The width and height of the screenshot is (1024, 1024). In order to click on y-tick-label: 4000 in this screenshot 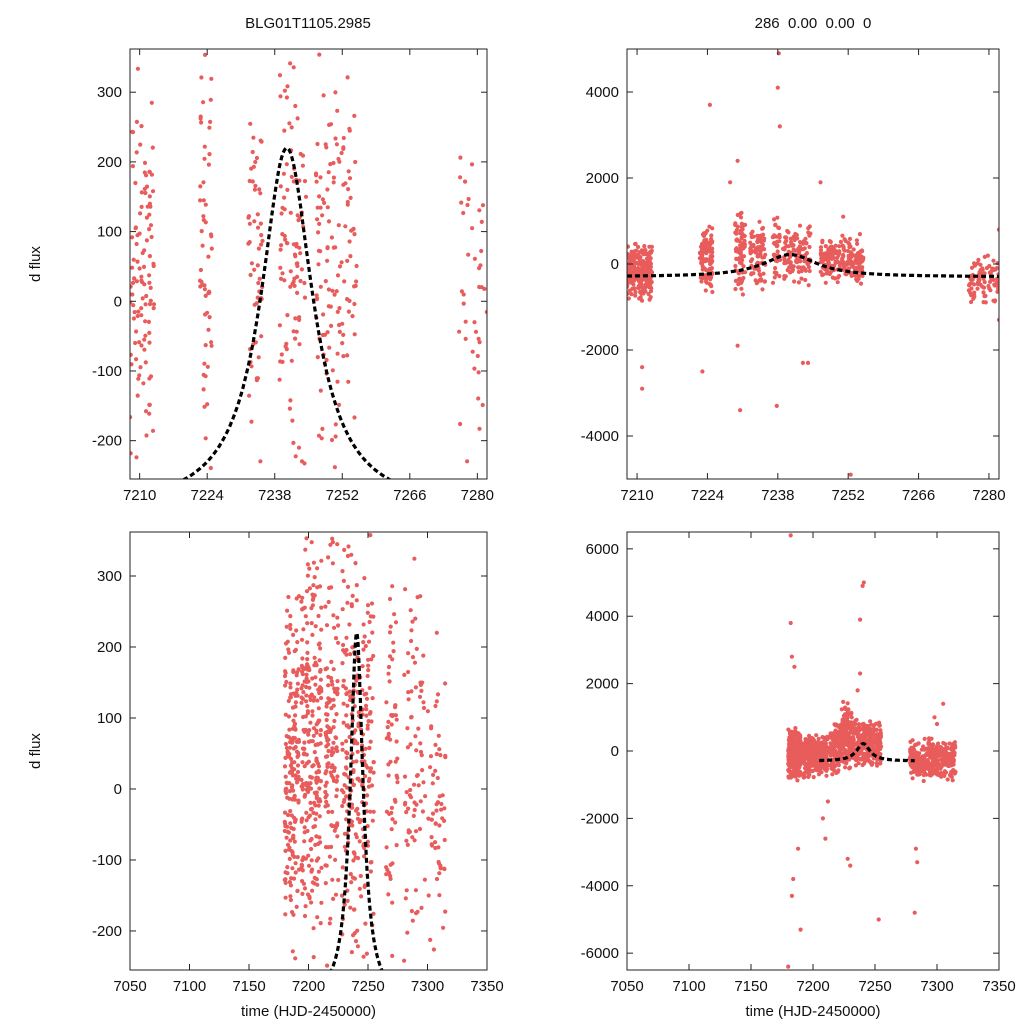, I will do `click(602, 92)`.